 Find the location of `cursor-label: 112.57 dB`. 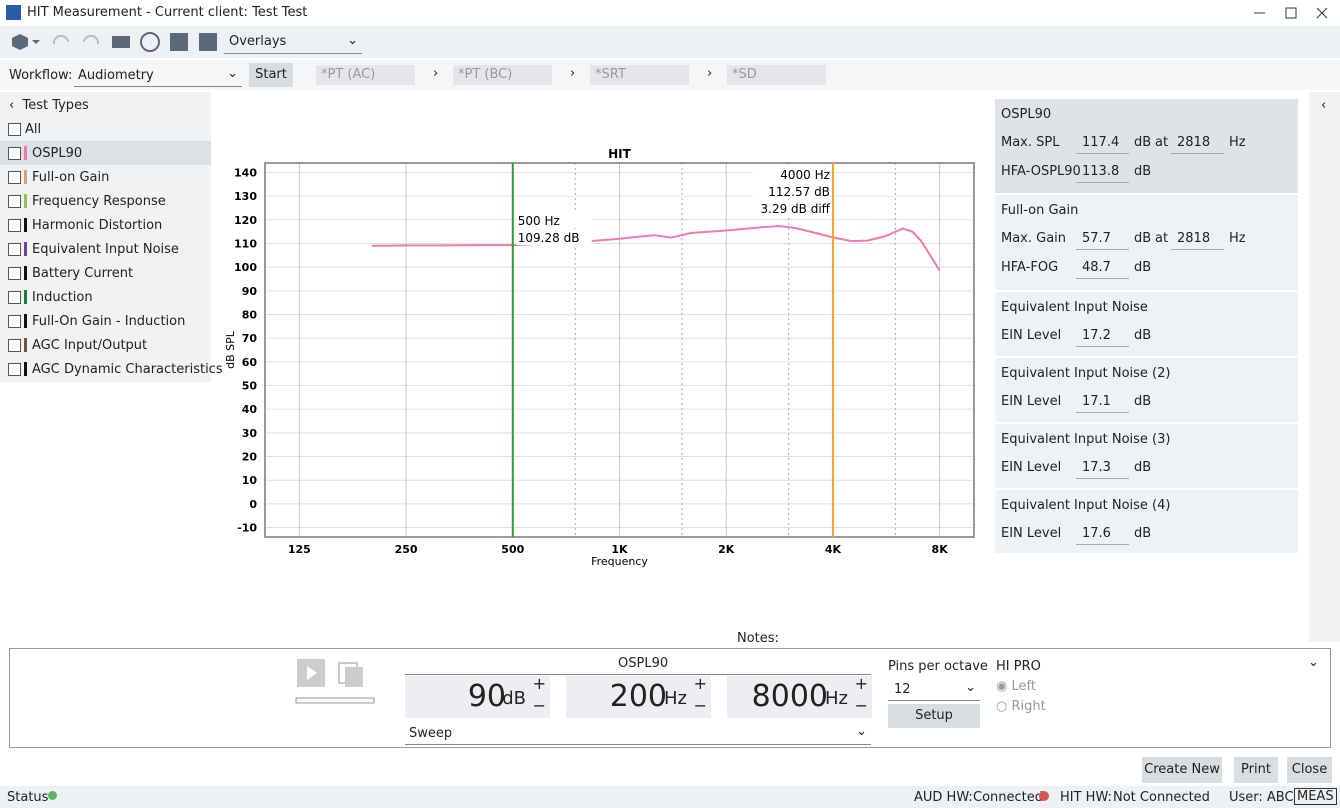

cursor-label: 112.57 dB is located at coordinates (799, 192).